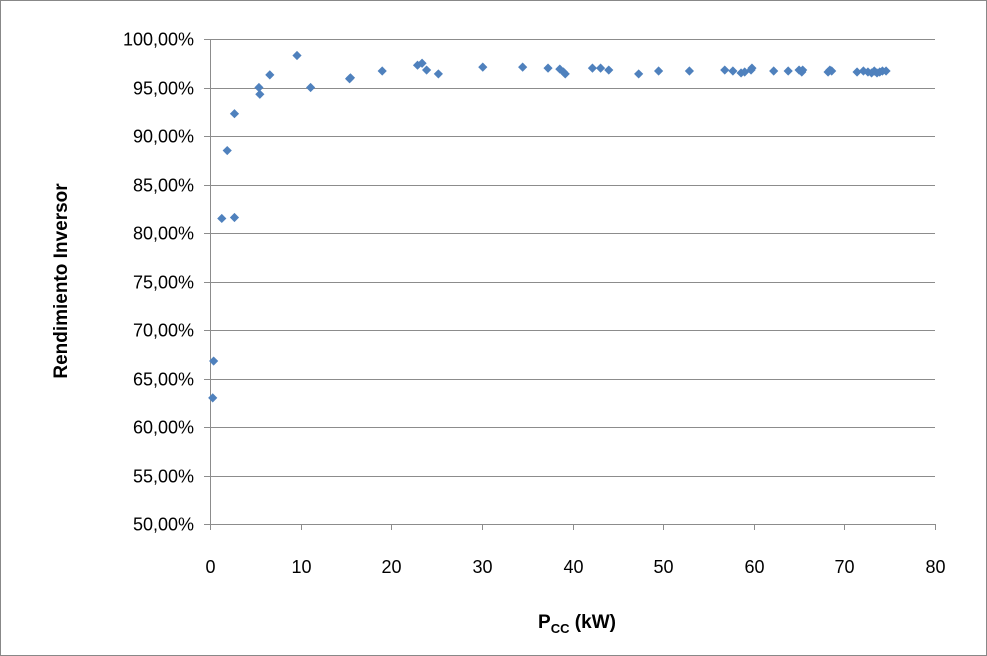 This screenshot has height=656, width=987. Describe the element at coordinates (163, 331) in the screenshot. I see `y-tick-label: 70,00%` at that location.